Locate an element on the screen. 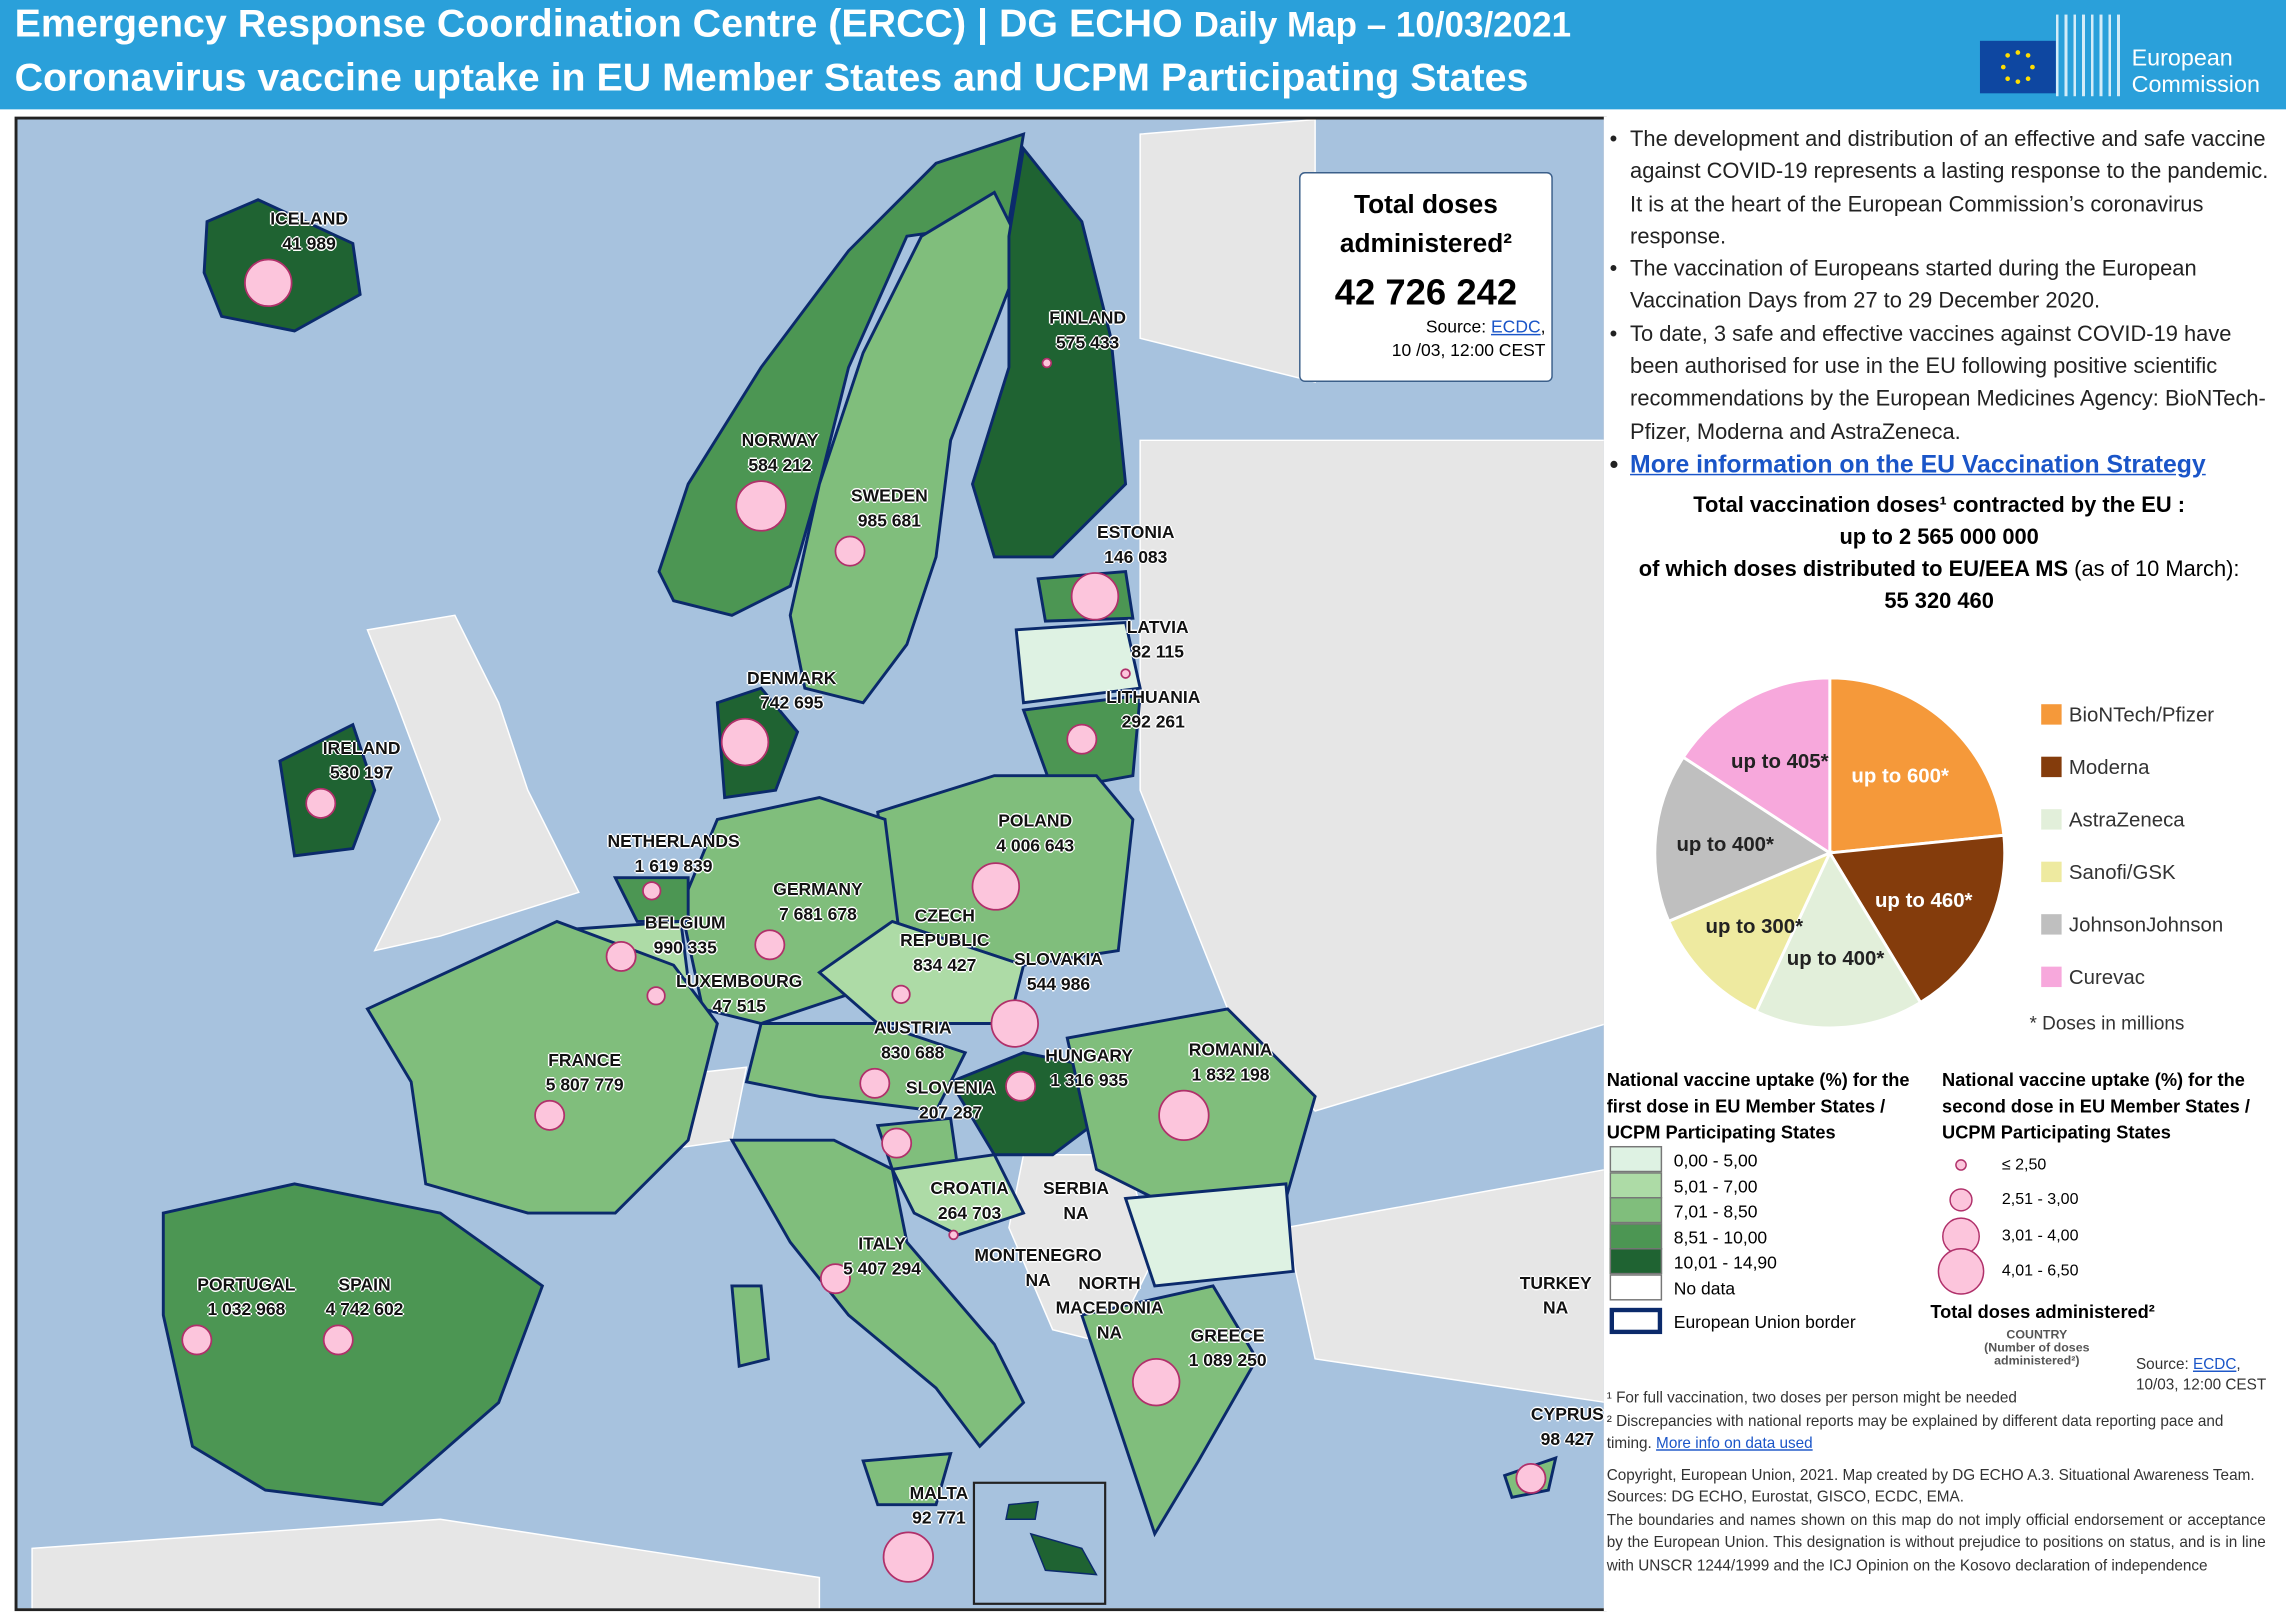  country-name: SLOVENIA is located at coordinates (950, 1087).